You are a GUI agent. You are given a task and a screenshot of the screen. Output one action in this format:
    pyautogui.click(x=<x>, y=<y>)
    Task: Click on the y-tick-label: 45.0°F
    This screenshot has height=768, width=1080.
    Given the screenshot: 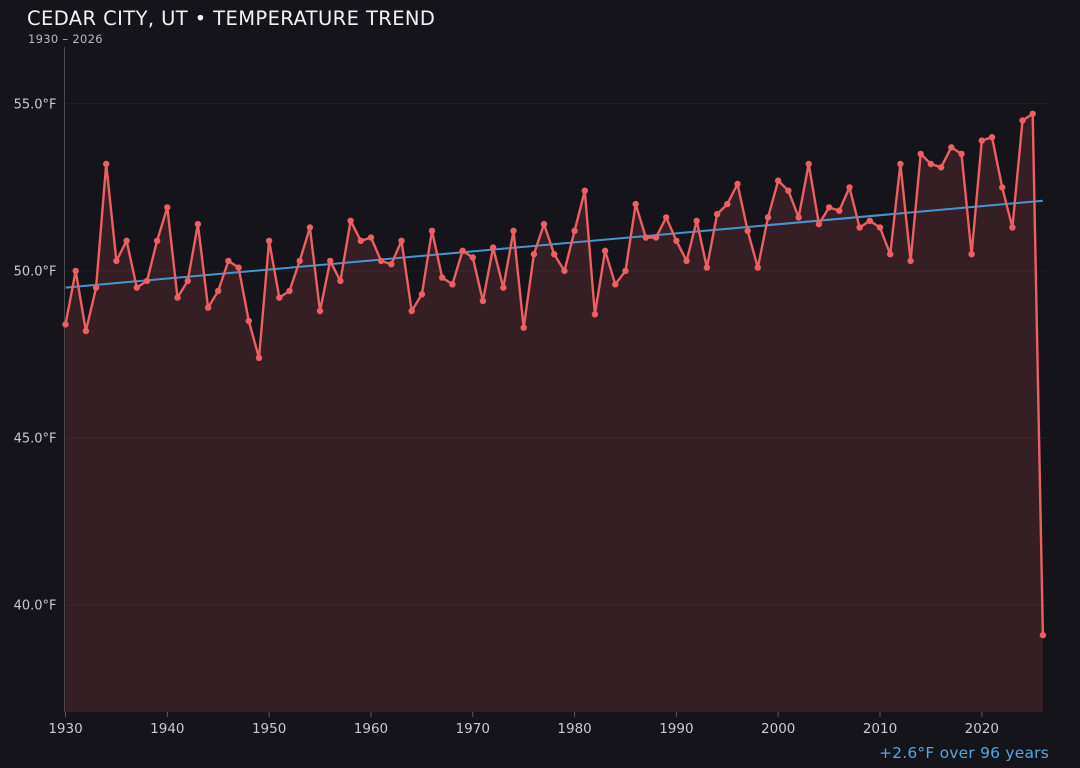 What is the action you would take?
    pyautogui.click(x=35, y=439)
    